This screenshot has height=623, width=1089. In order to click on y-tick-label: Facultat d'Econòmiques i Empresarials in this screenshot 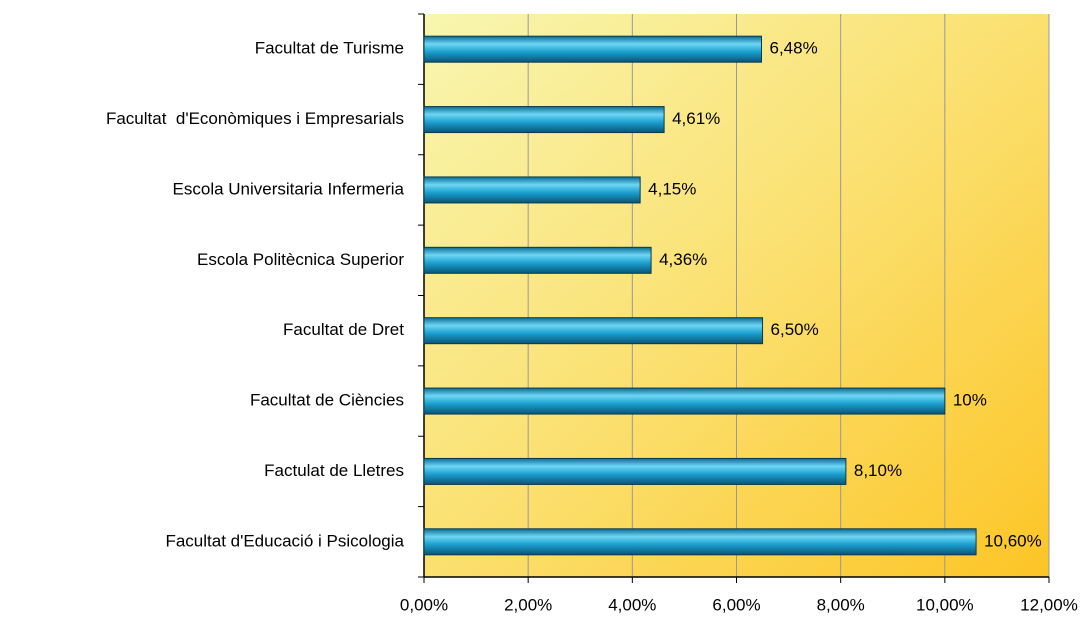, I will do `click(255, 118)`.